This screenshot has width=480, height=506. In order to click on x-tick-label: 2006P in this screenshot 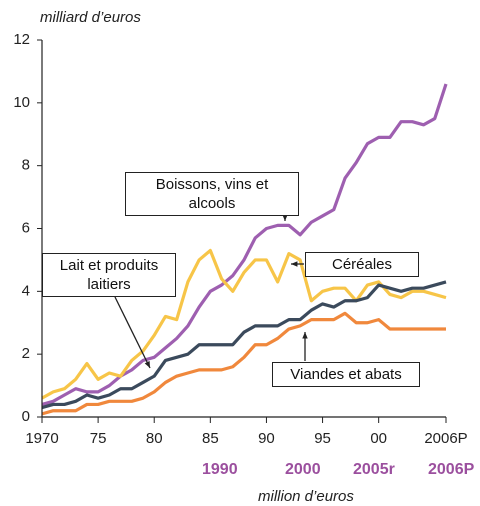, I will do `click(445, 438)`.